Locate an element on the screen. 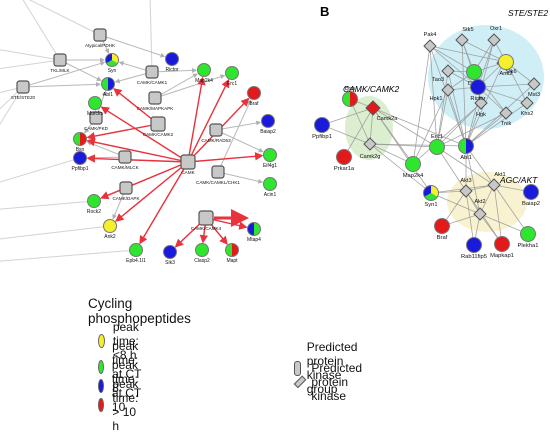  kinase-group-label: CAMK/PKD is located at coordinates (96, 128).